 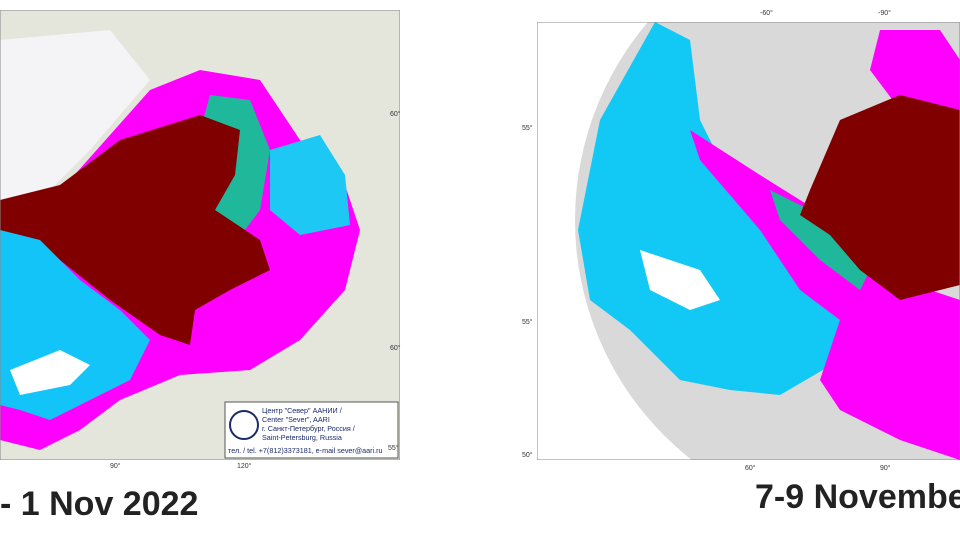 What do you see at coordinates (308, 428) in the screenshot?
I see `logo-text: г. Санкт-Петербург, Россия /` at bounding box center [308, 428].